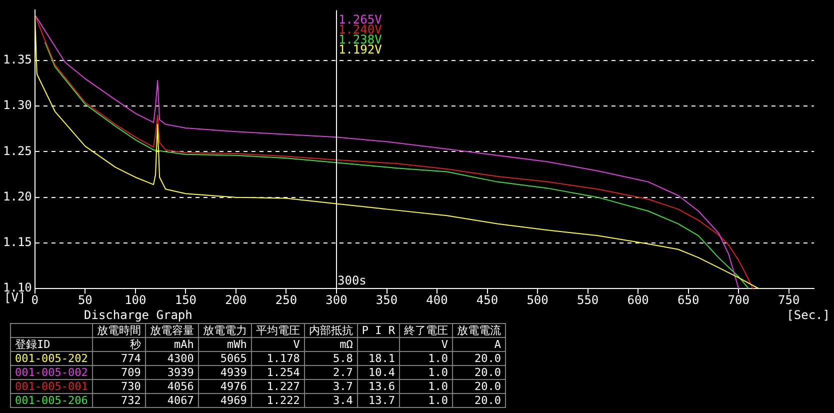  What do you see at coordinates (342, 386) in the screenshot?
I see `text: 3.7` at bounding box center [342, 386].